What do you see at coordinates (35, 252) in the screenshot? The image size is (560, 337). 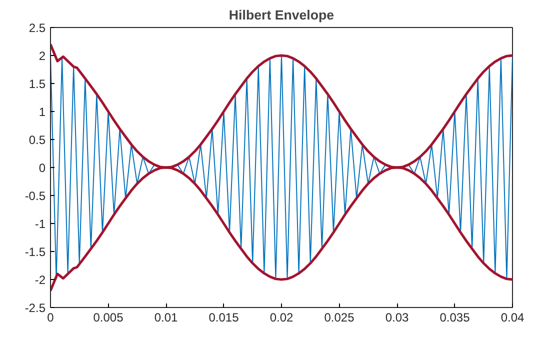 I see `y-tick-label: -1.5` at bounding box center [35, 252].